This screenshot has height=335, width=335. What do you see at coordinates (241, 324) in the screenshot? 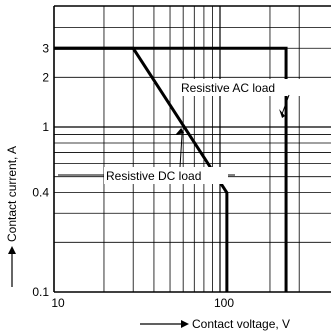
I see `x-axis-title: Contact voltage, V` at bounding box center [241, 324].